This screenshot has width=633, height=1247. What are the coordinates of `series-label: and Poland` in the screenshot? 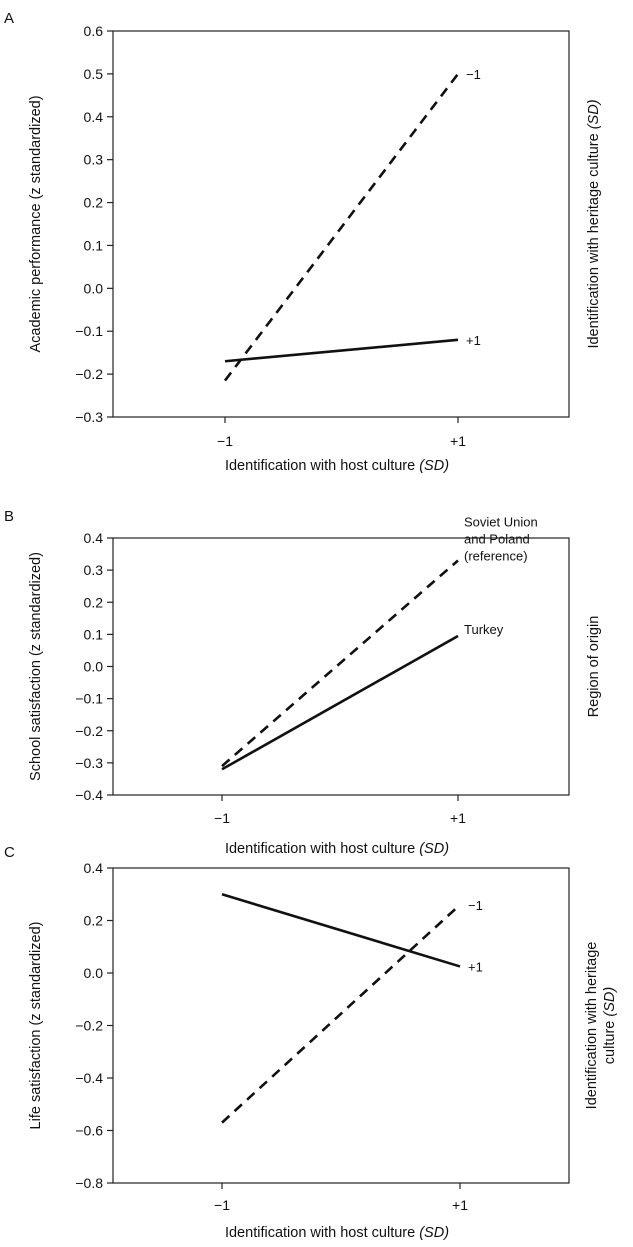 It's located at (497, 538).